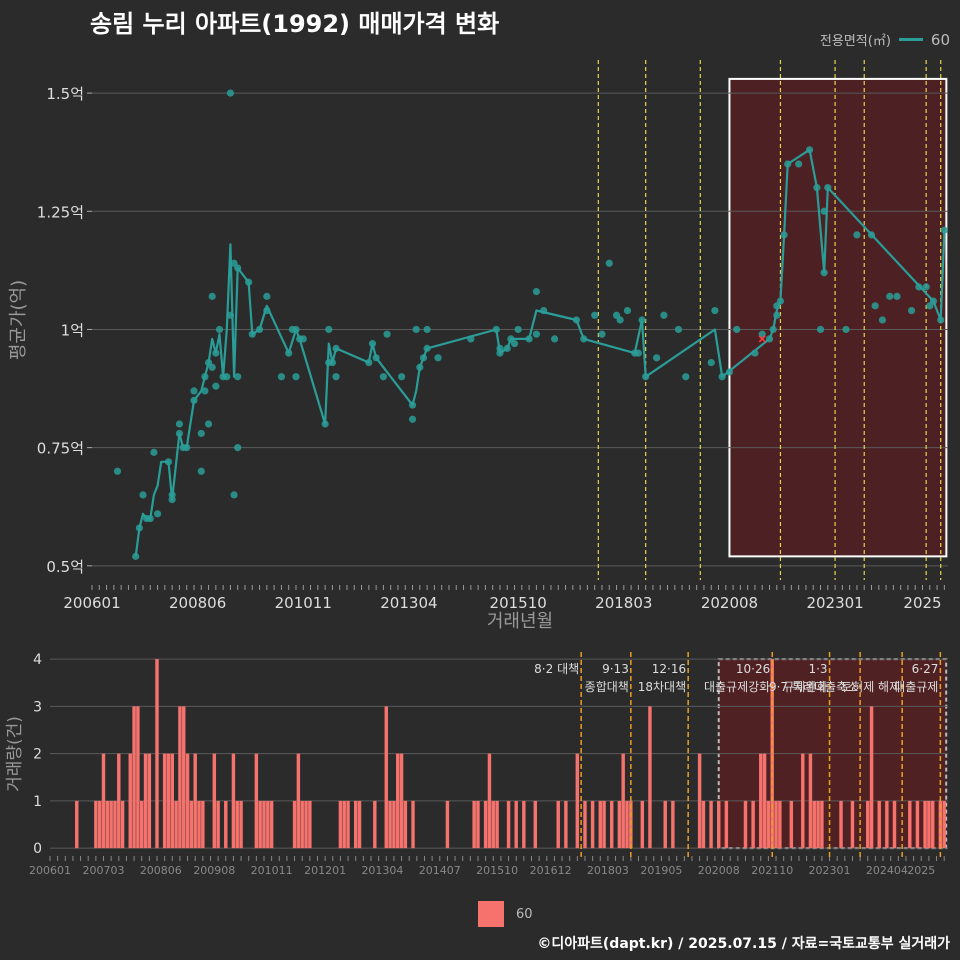  I want to click on bar-x-tick-label: 201304, so click(382, 870).